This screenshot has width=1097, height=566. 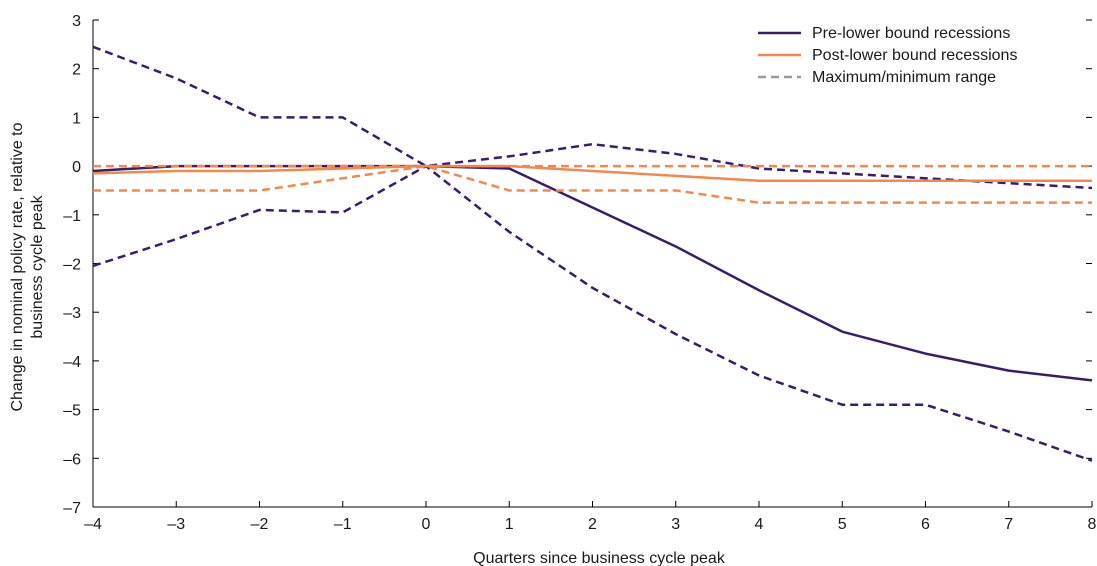 I want to click on x-tick-label: –1, so click(x=343, y=524).